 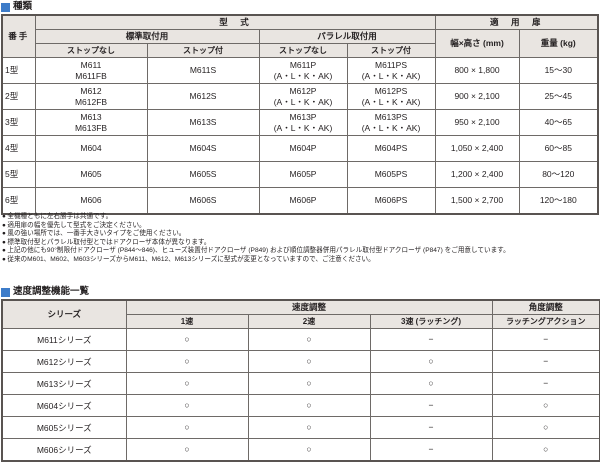 I want to click on model-code: M611S, so click(x=203, y=70).